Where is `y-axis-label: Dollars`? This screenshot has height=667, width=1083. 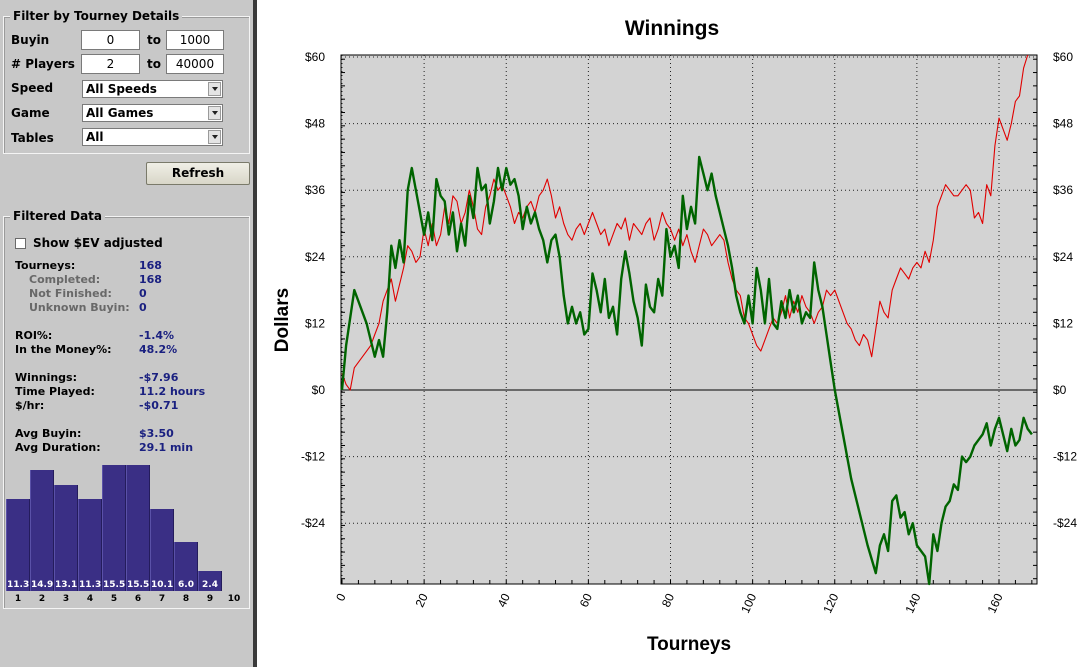
y-axis-label: Dollars is located at coordinates (282, 320).